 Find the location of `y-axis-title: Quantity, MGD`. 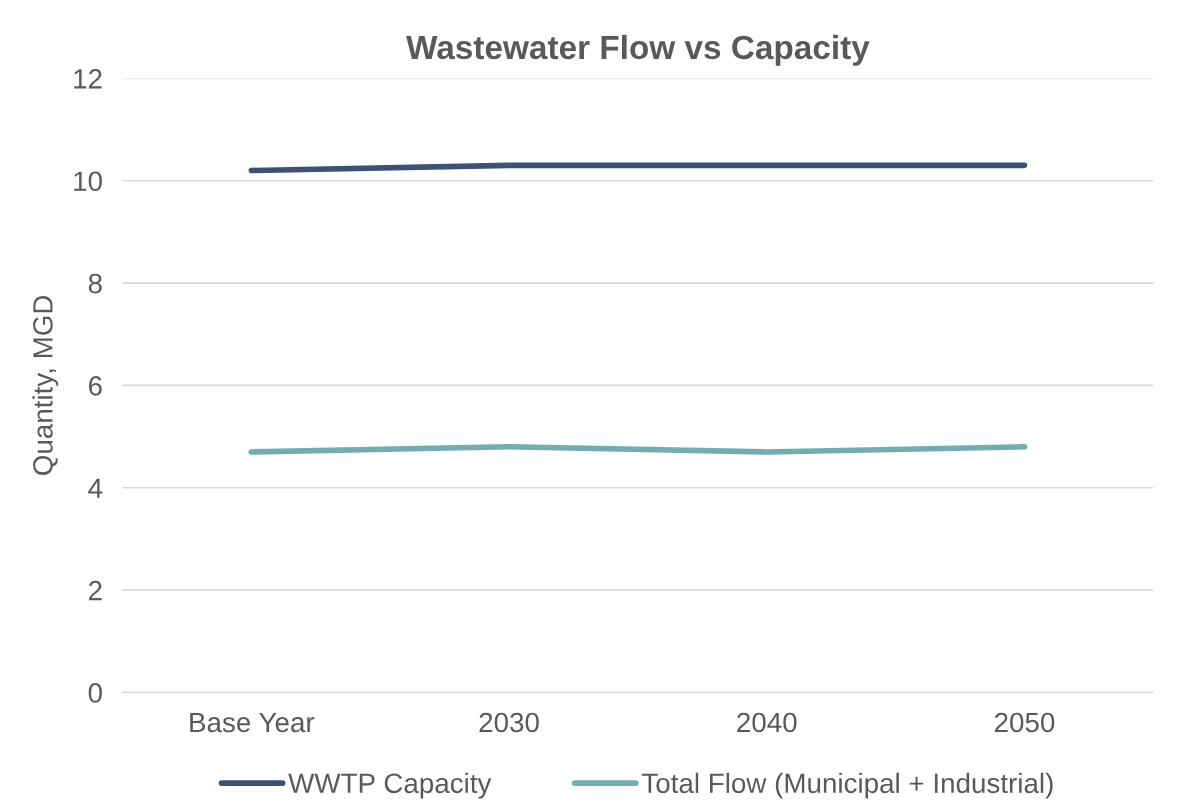

y-axis-title: Quantity, MGD is located at coordinates (45, 385).